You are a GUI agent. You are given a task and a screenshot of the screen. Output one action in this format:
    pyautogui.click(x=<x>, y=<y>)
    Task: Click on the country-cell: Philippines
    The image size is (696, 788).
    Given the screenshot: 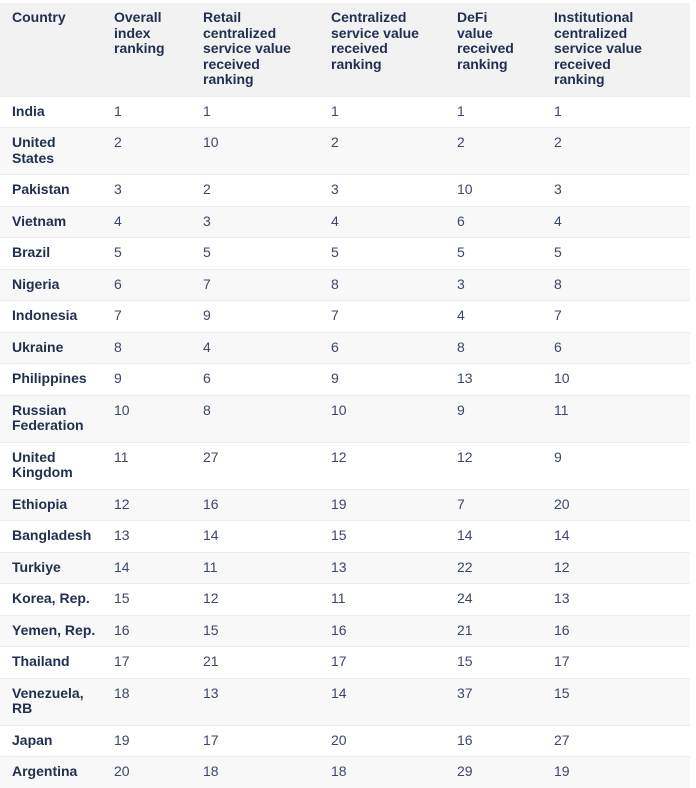 What is the action you would take?
    pyautogui.click(x=57, y=380)
    